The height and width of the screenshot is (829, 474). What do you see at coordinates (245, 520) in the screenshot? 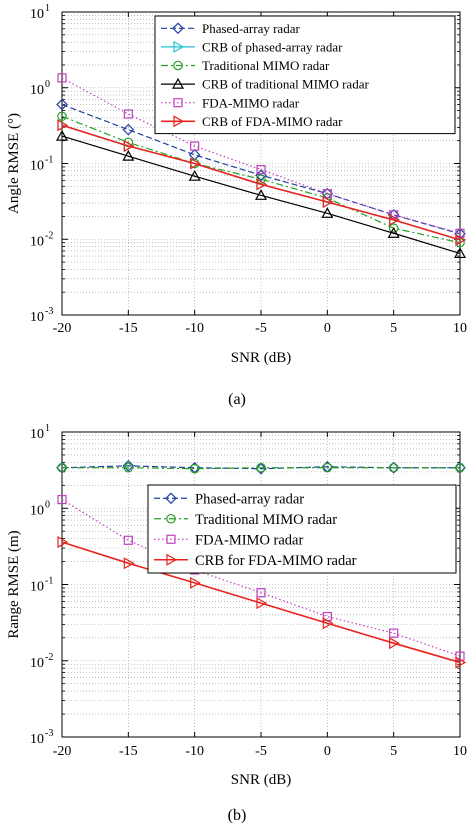
I see `legend-entry: Traditional MIMO radar` at bounding box center [245, 520].